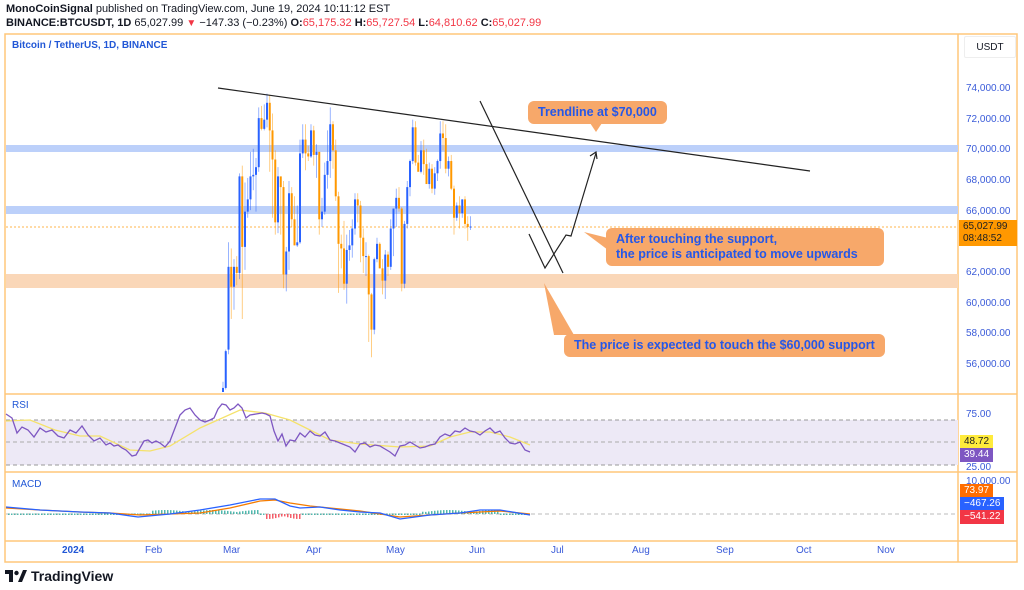 This screenshot has height=590, width=1024. I want to click on time-tick: Apr, so click(314, 550).